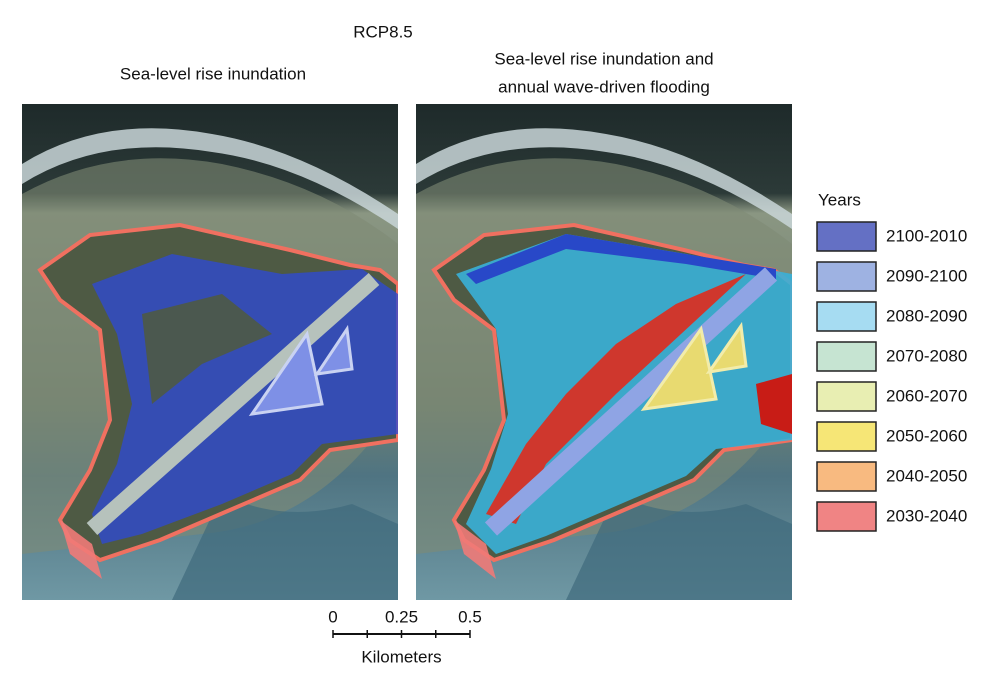 This screenshot has height=686, width=1000. I want to click on legend-label: 2100-2010, so click(926, 235).